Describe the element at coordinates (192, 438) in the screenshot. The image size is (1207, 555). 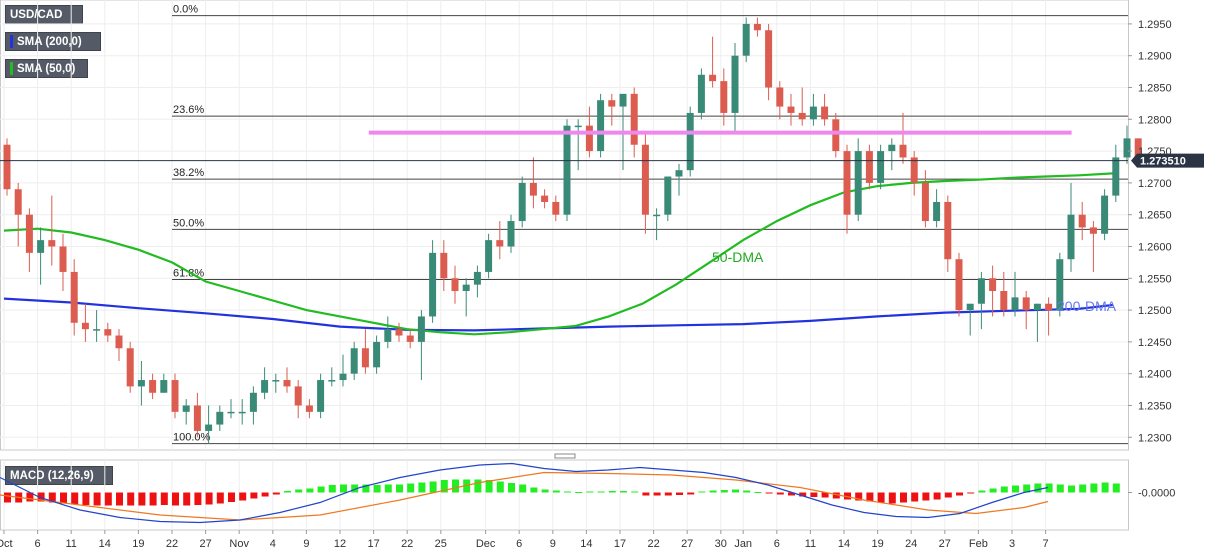
I see `fib-label: 100.0%` at that location.